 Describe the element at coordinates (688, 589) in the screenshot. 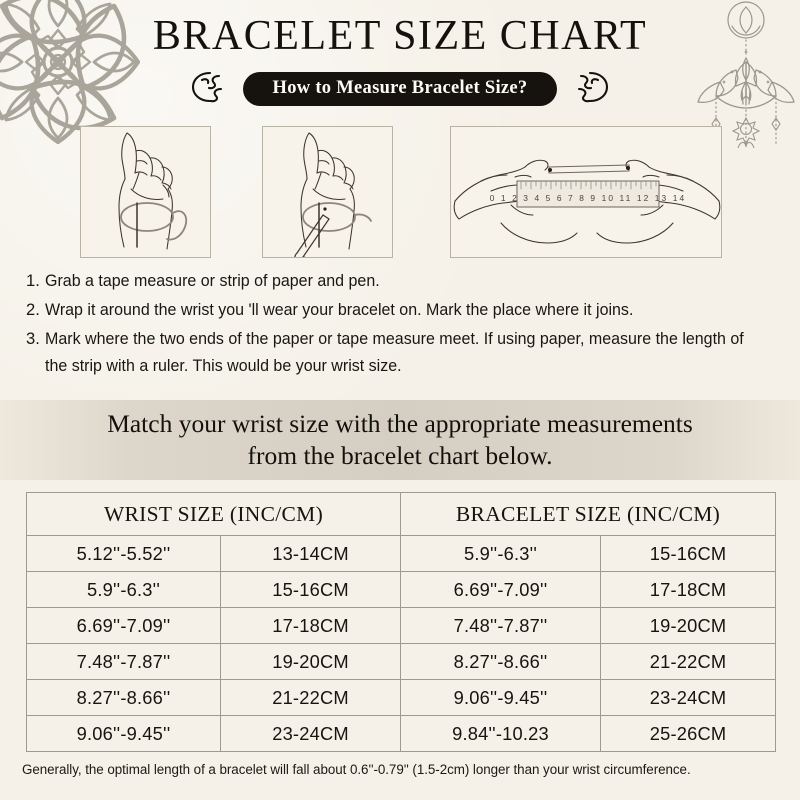

I see `cell-bracelet-cm: 17-18CM` at that location.